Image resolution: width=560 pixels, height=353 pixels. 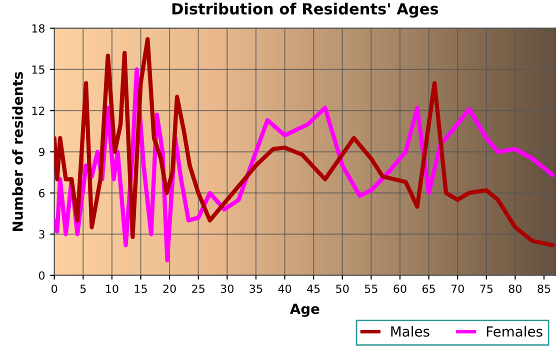 I want to click on x-tick-label: 5, so click(x=83, y=288).